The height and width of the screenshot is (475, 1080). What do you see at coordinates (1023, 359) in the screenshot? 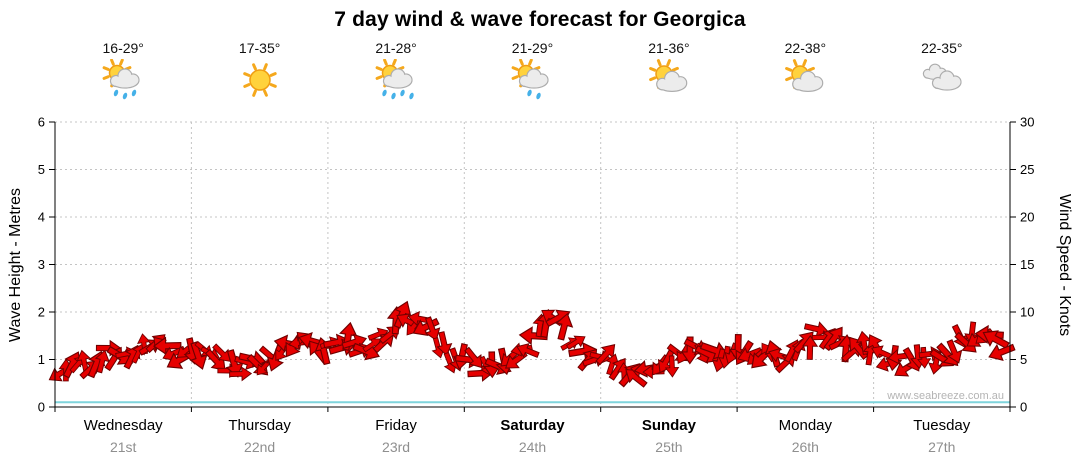
I see `wind-tick-label: 5` at bounding box center [1023, 359].